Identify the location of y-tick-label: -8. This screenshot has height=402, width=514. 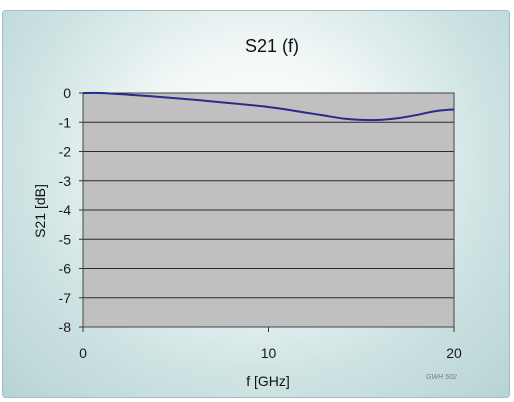
(65, 327).